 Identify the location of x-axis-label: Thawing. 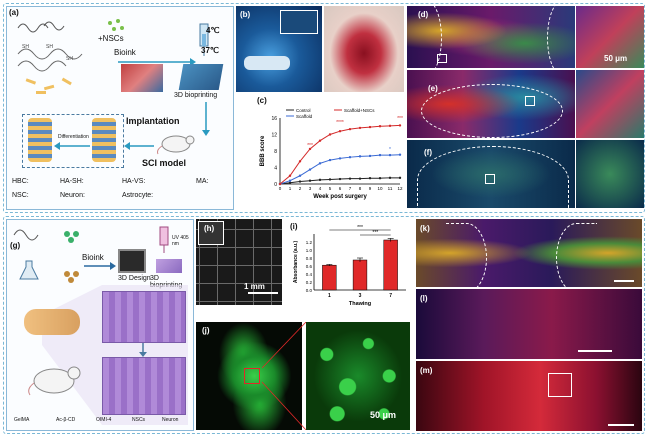
(360, 304).